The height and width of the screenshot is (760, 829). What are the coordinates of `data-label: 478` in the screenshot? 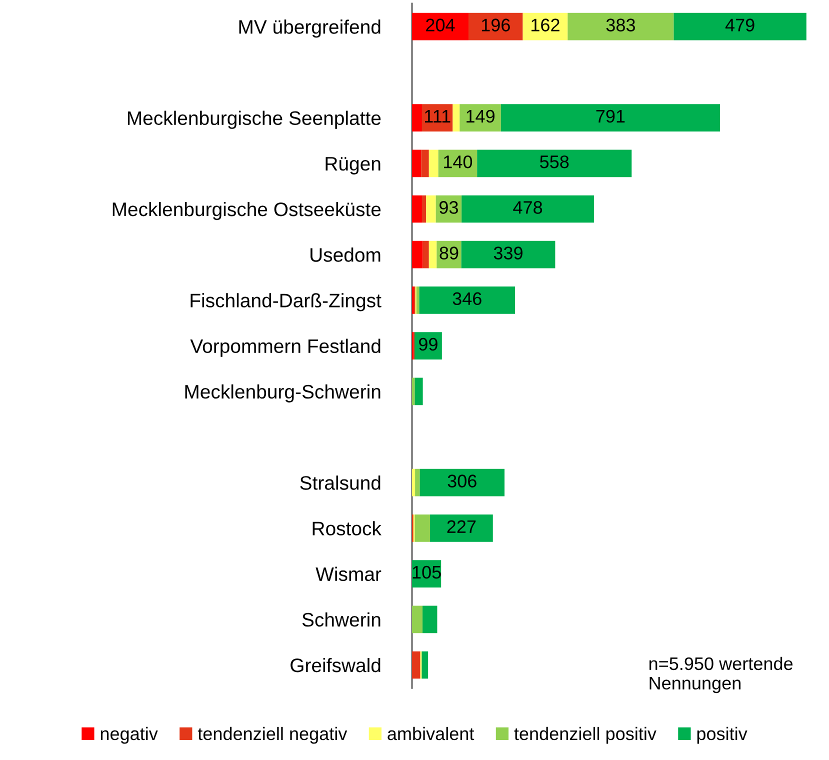 It's located at (527, 207).